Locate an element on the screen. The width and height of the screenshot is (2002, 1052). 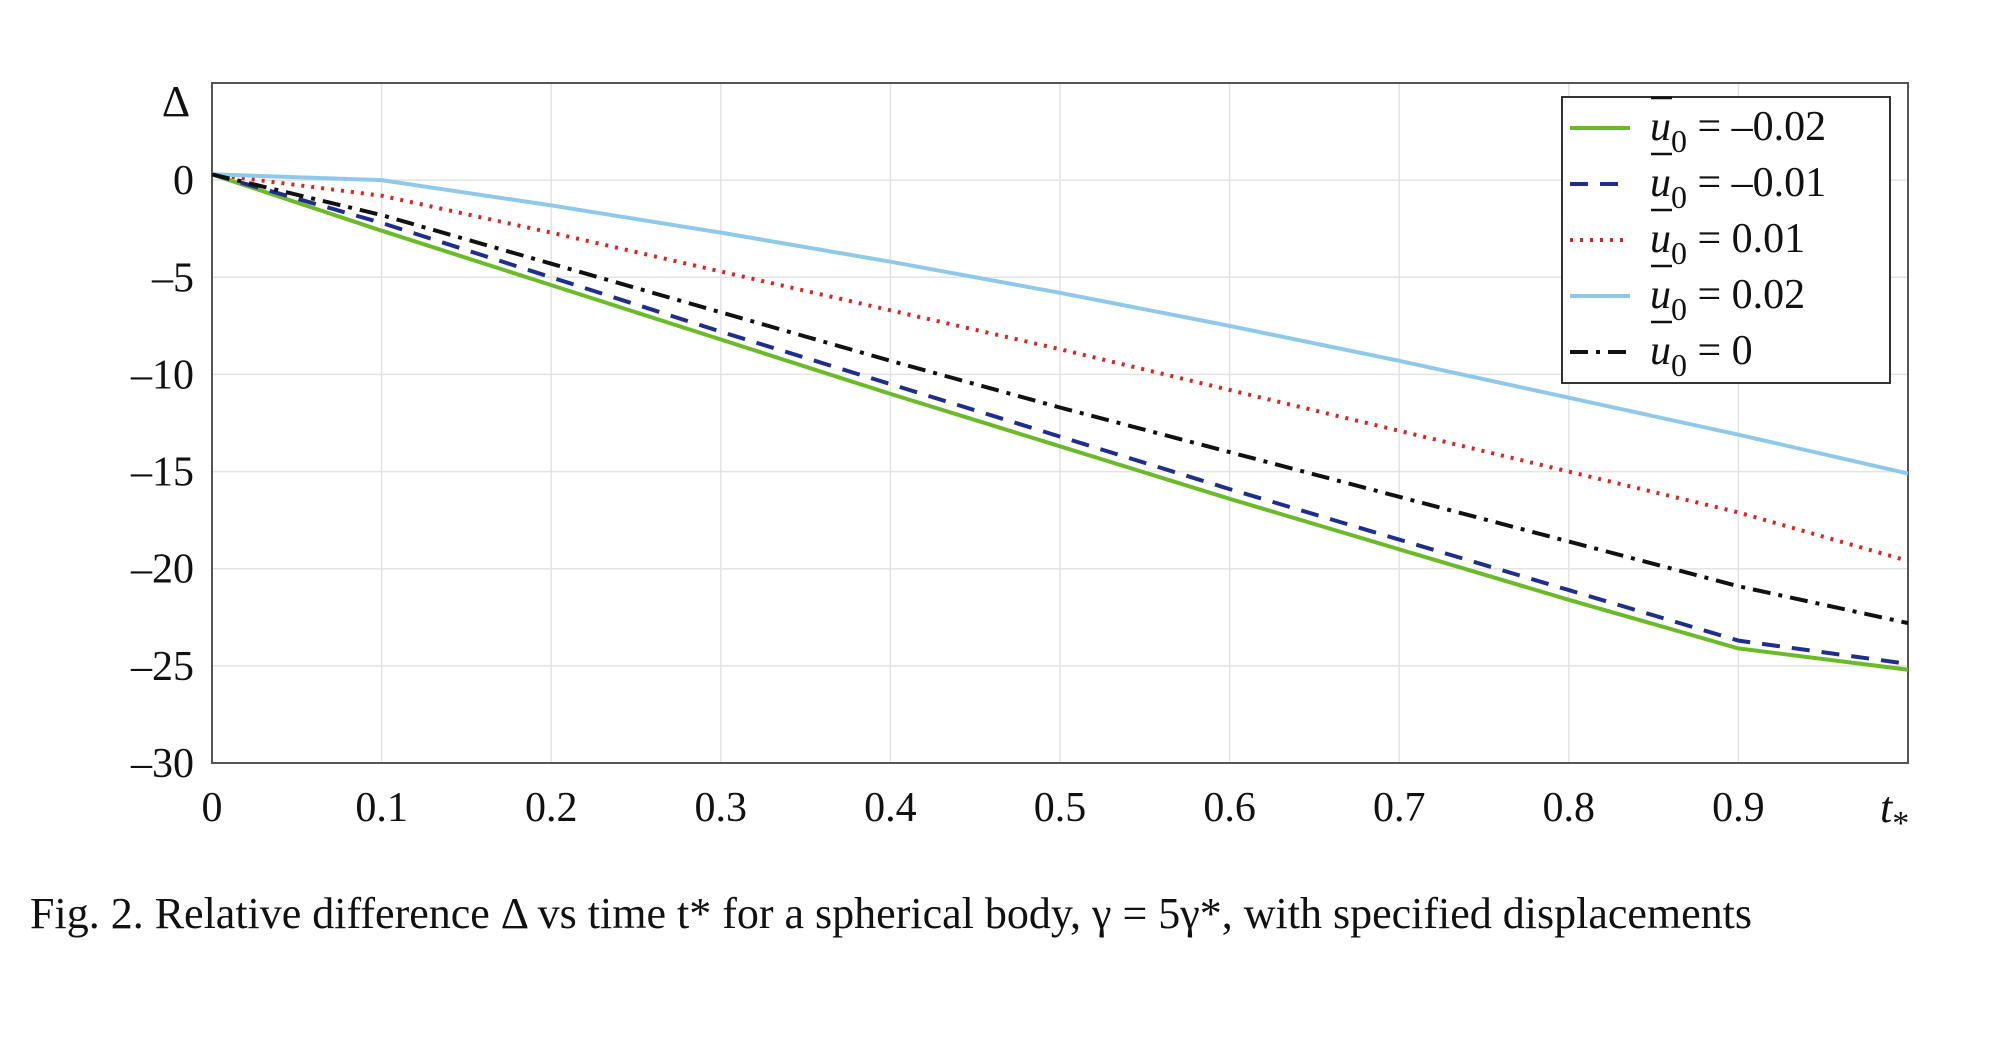
x-tick-label: 0 is located at coordinates (212, 808).